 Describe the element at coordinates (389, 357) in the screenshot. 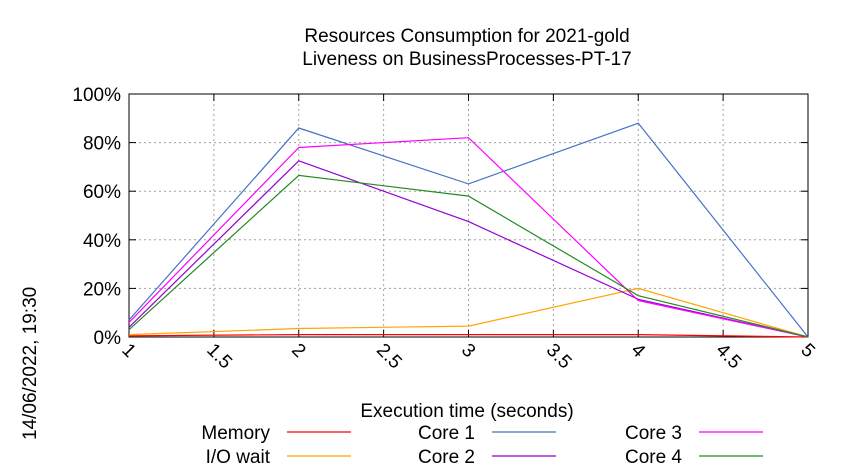

I see `x-tick-label: 2.5` at that location.